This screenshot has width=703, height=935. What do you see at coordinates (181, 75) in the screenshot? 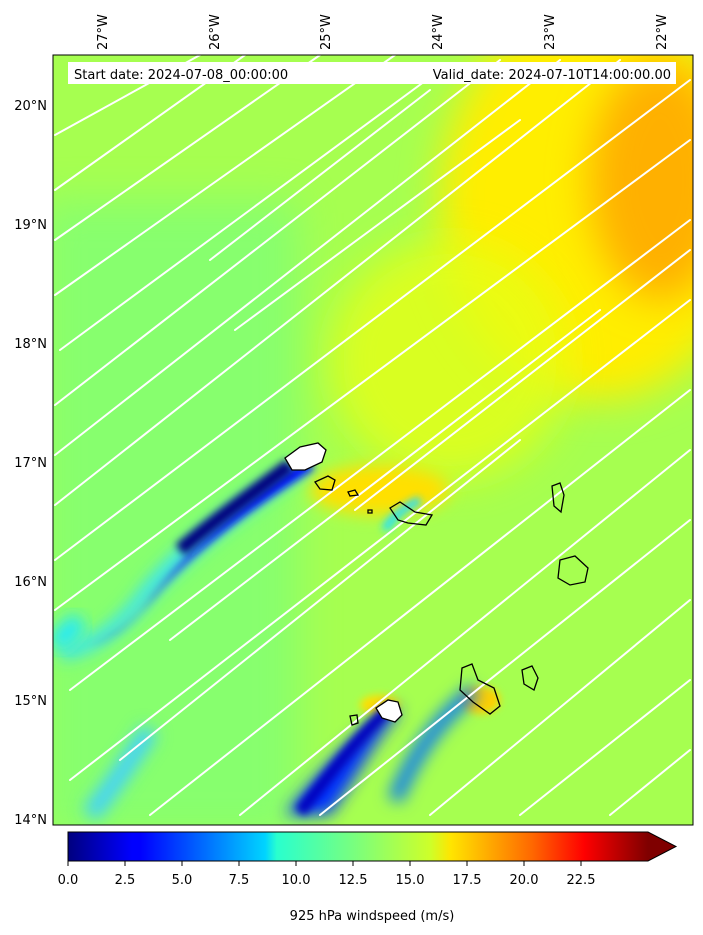
I see `start-date-label: Start date: 2024-07-08_00:00:00` at bounding box center [181, 75].